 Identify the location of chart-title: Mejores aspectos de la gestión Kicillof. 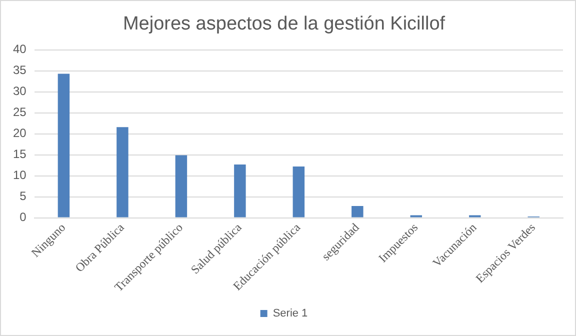
(284, 24).